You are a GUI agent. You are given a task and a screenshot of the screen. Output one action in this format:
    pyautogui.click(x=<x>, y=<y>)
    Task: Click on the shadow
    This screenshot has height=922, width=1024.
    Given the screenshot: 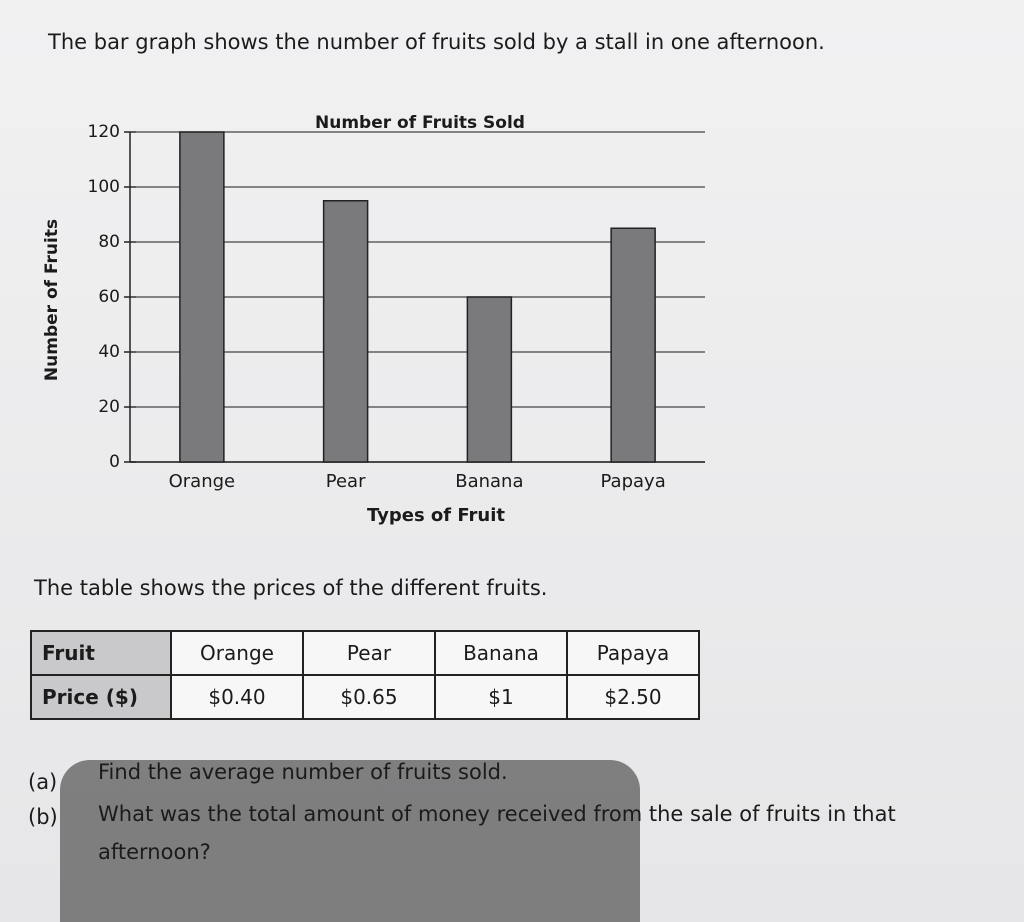 What is the action you would take?
    pyautogui.click(x=350, y=841)
    